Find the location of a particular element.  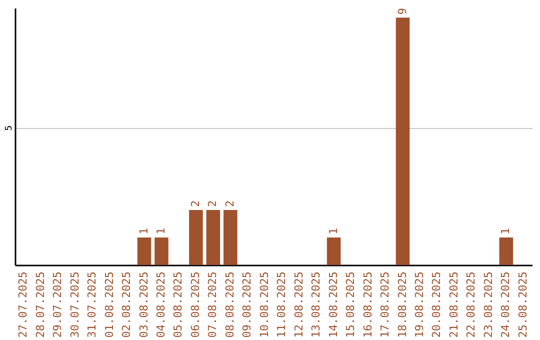

x-tick-label: 09.08.2025 is located at coordinates (247, 305).